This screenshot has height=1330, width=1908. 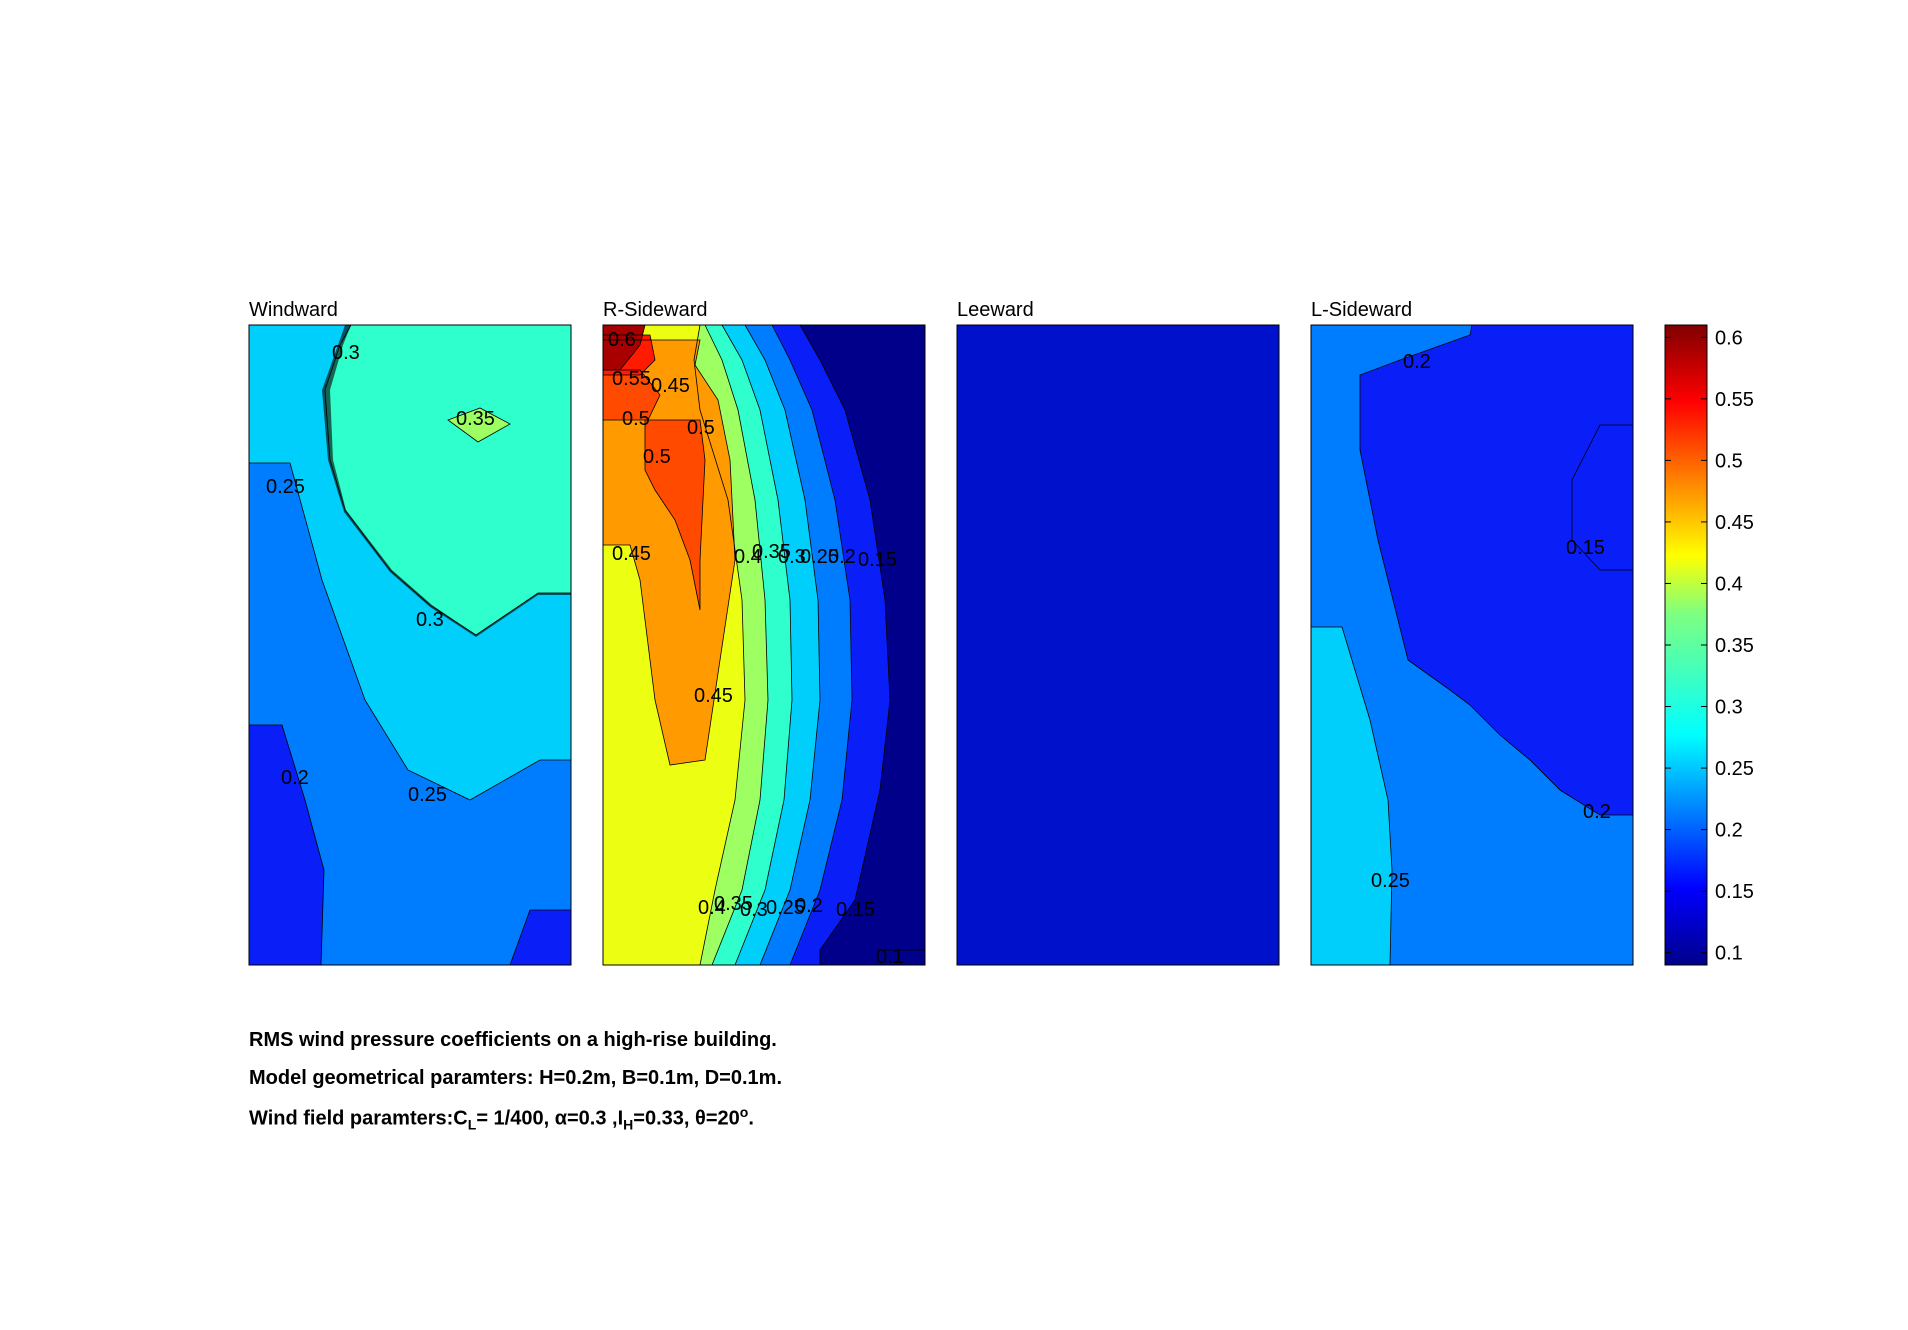 What do you see at coordinates (550, 1118) in the screenshot?
I see `caption-text: = 1/400, α=0.3 ,I` at bounding box center [550, 1118].